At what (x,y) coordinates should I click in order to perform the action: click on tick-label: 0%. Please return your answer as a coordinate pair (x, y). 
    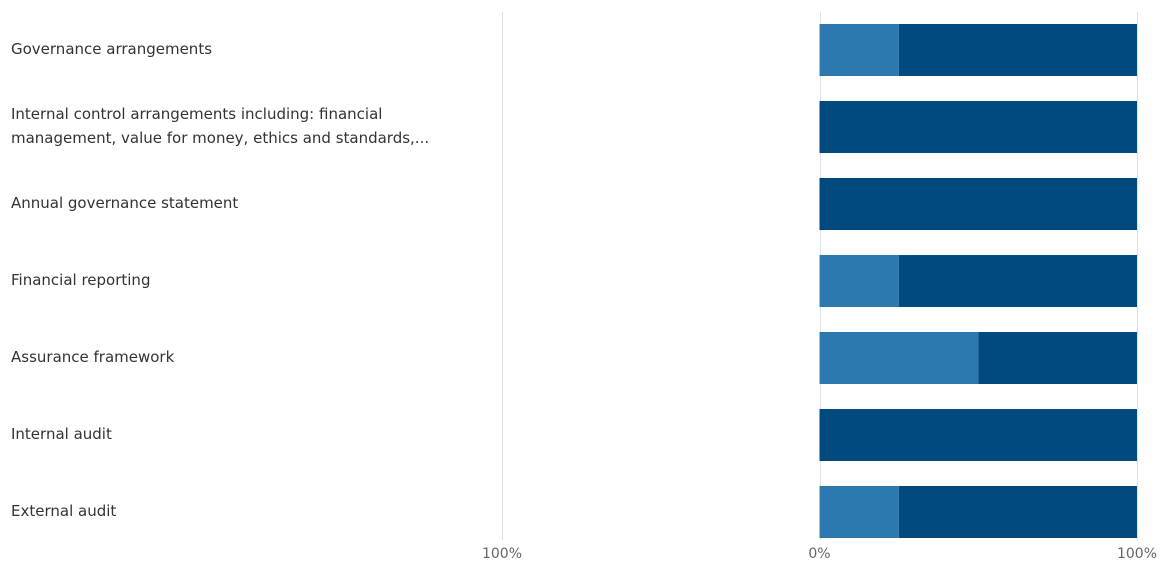
    Looking at the image, I should click on (819, 554).